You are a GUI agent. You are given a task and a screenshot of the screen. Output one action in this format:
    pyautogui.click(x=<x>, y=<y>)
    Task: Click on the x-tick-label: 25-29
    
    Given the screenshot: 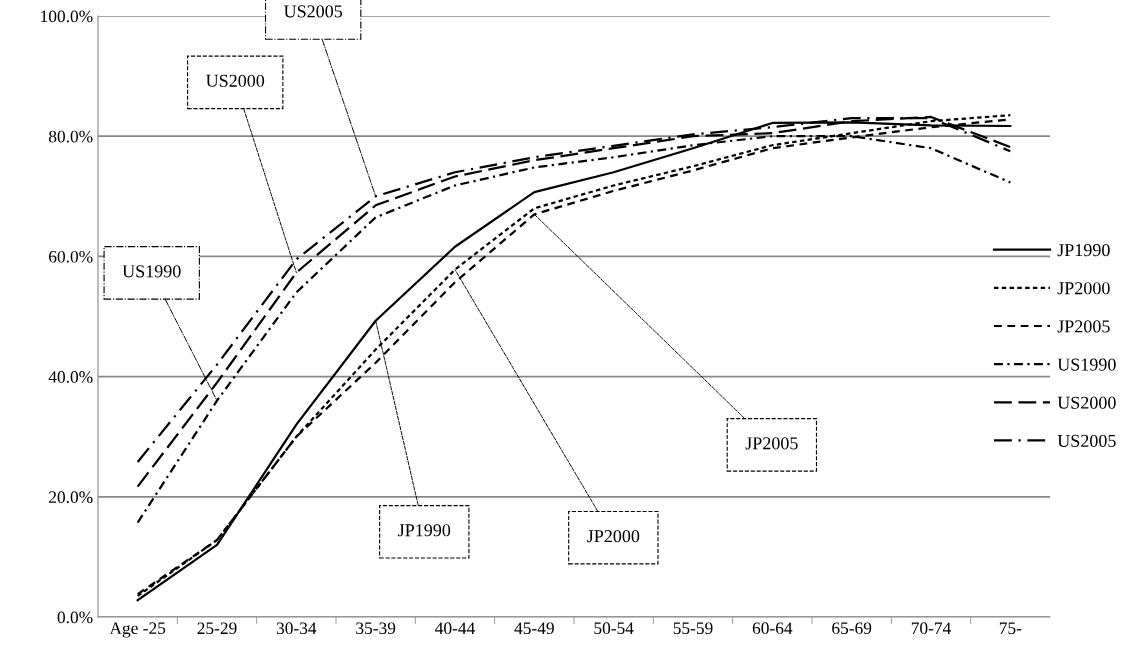 What is the action you would take?
    pyautogui.click(x=217, y=628)
    